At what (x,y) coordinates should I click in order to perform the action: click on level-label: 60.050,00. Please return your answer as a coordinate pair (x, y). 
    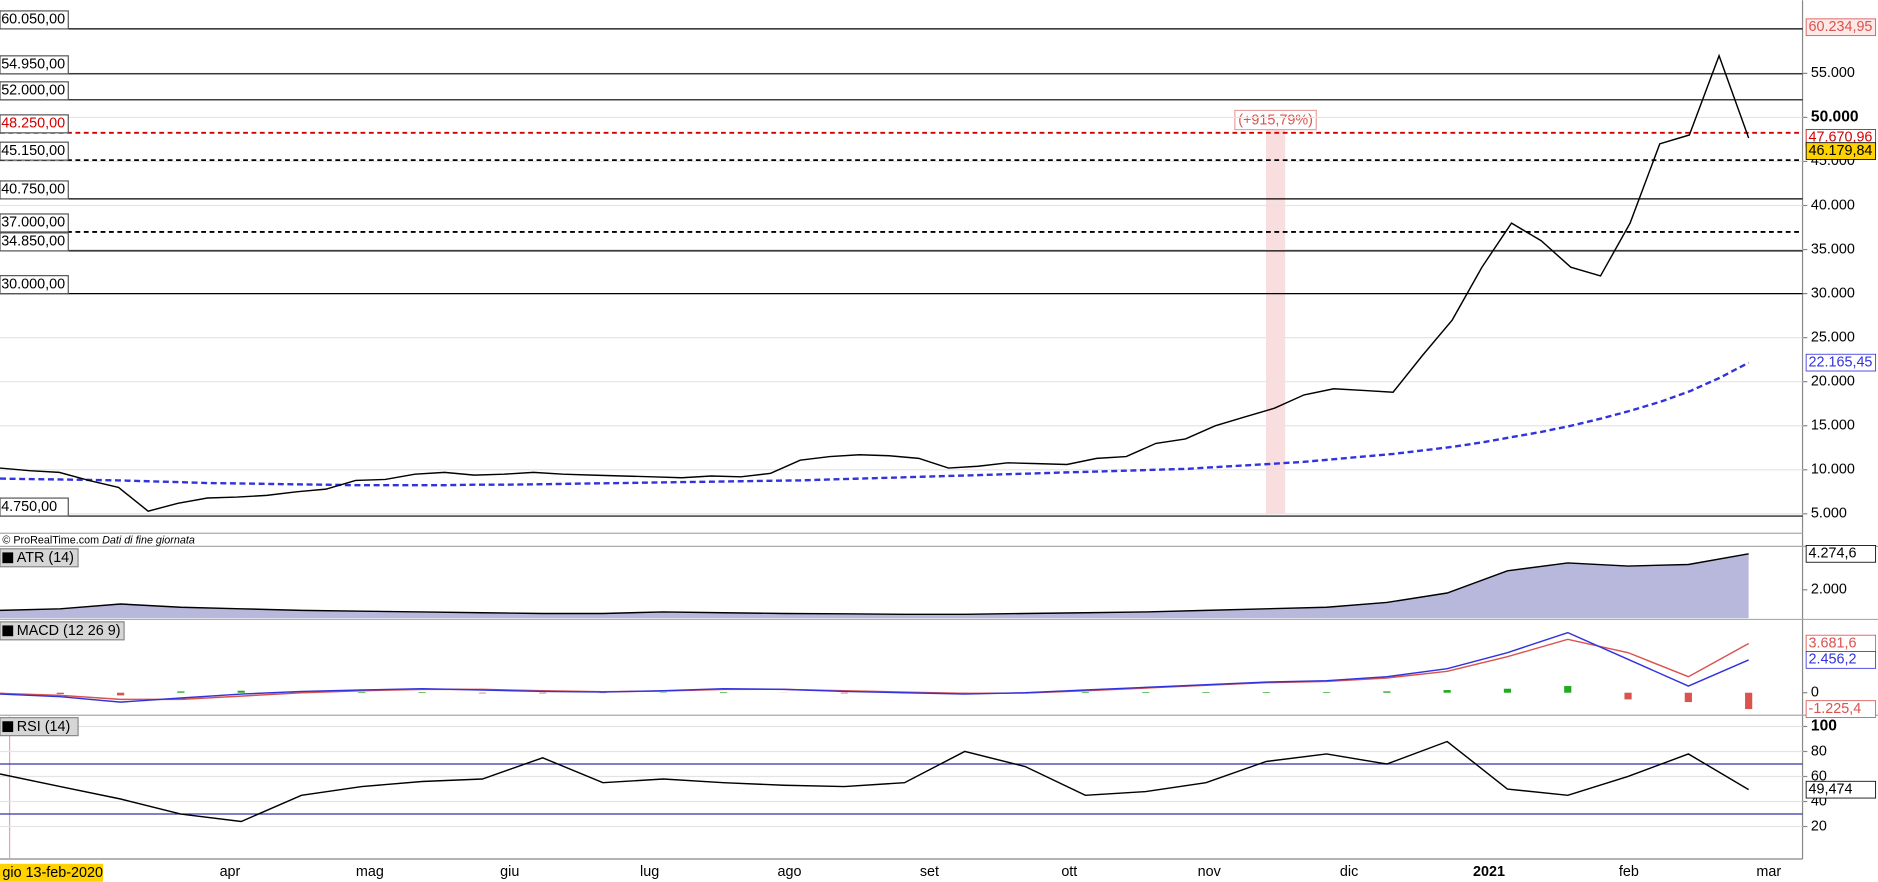
    Looking at the image, I should click on (33, 20).